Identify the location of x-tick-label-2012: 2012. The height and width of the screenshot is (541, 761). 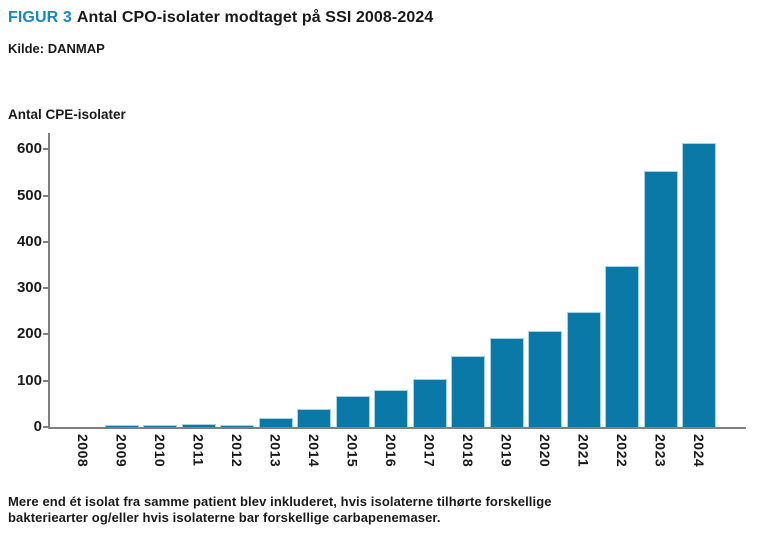
(237, 451).